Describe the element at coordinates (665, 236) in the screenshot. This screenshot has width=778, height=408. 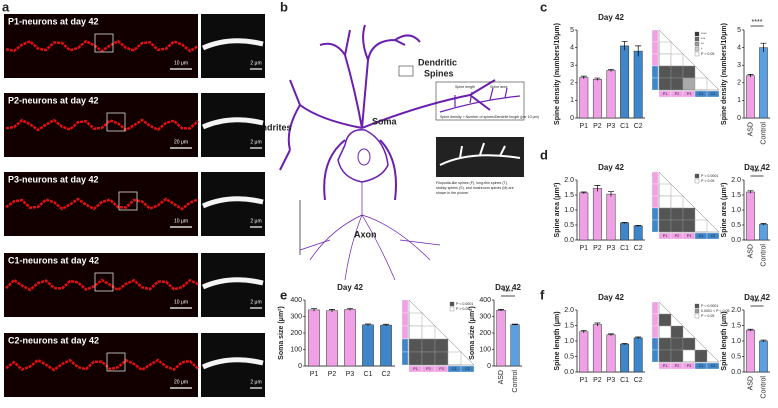
I see `strip-label: P1` at that location.